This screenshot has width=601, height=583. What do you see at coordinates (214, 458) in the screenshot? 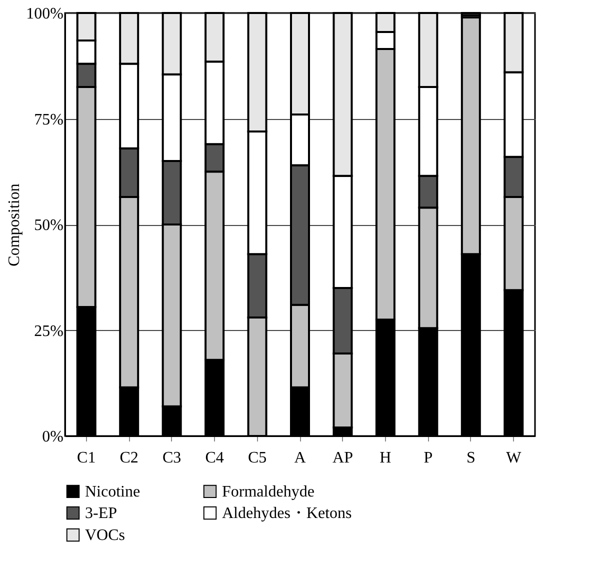
I see `x-tick-label: C4` at bounding box center [214, 458].